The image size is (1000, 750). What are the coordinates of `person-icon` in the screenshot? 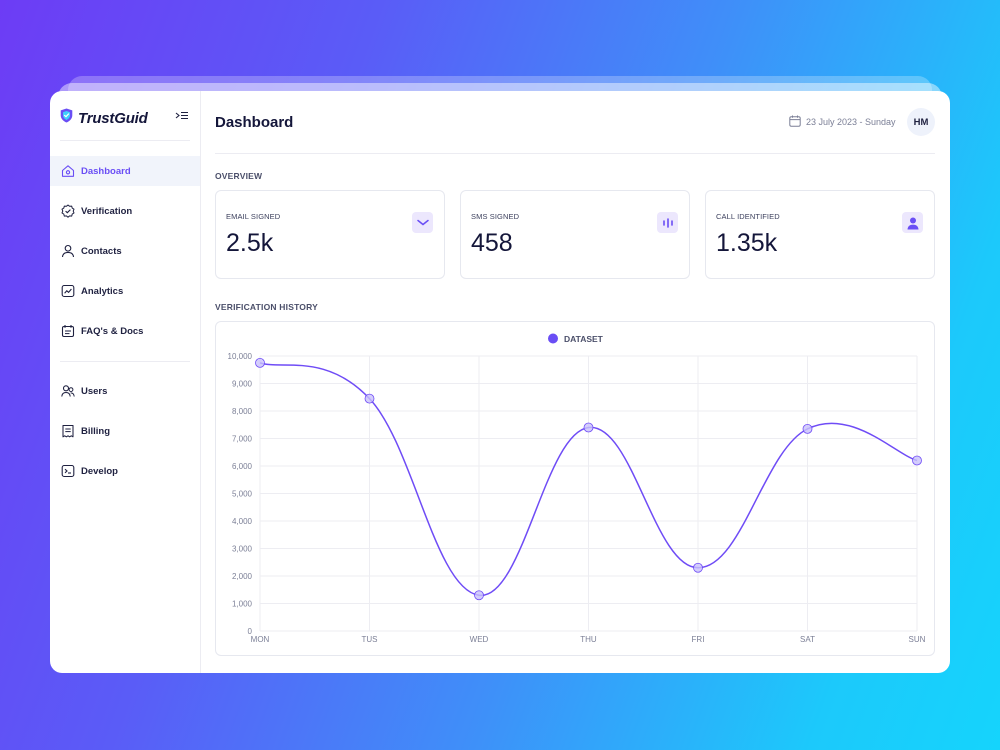 It's located at (912, 222).